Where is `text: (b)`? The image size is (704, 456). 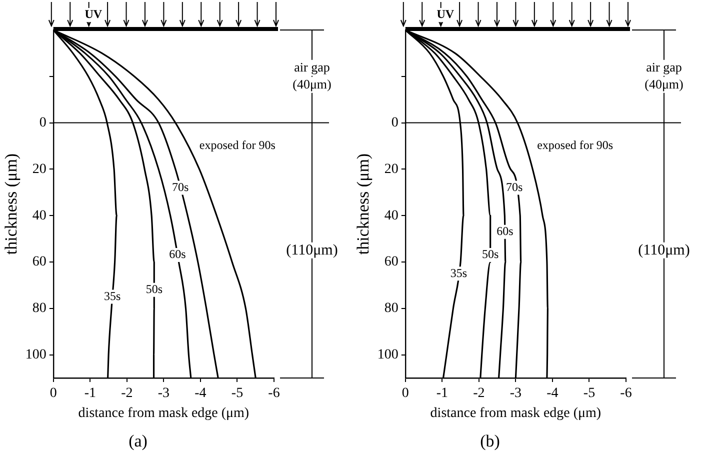
text: (b) is located at coordinates (490, 440).